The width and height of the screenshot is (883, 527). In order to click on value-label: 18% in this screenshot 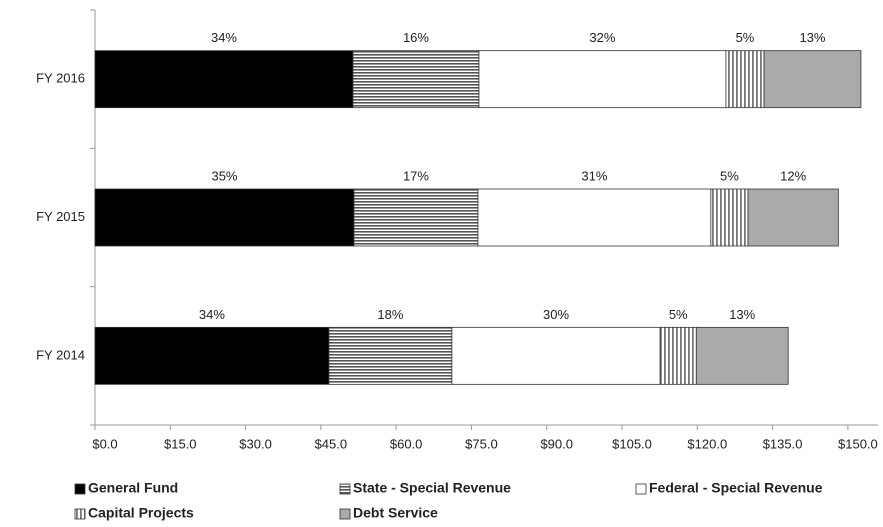, I will do `click(390, 314)`.